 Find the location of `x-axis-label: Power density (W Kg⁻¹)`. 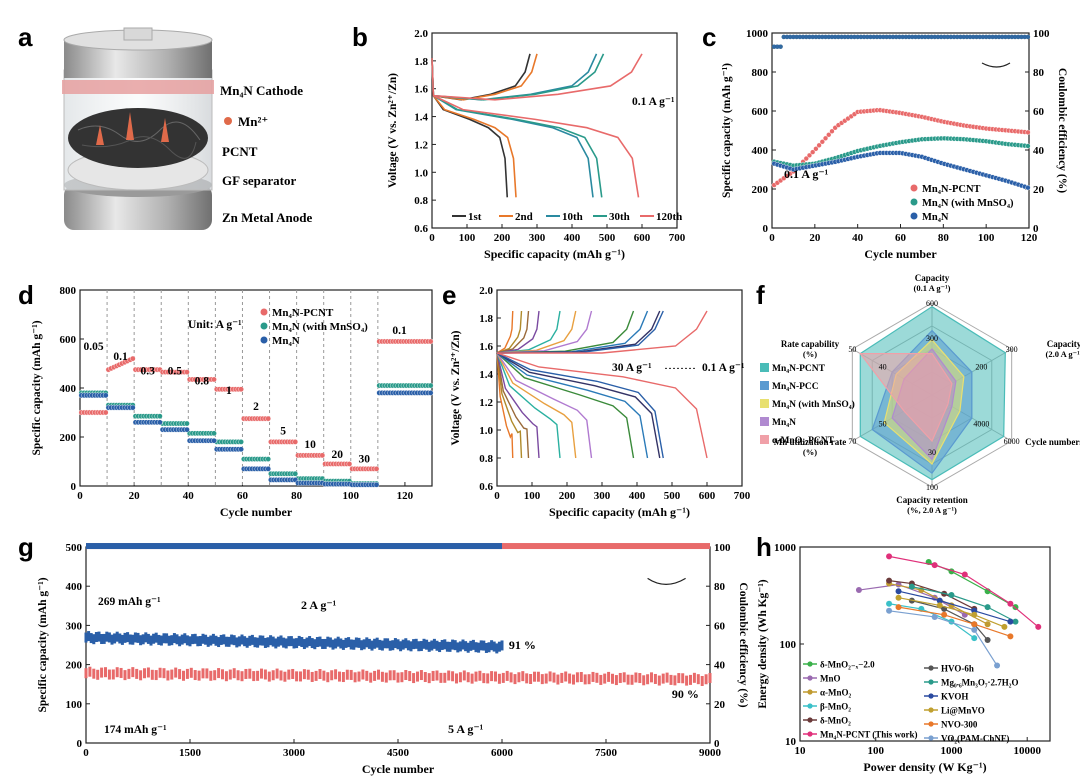

x-axis-label: Power density (W Kg⁻¹) is located at coordinates (924, 767).